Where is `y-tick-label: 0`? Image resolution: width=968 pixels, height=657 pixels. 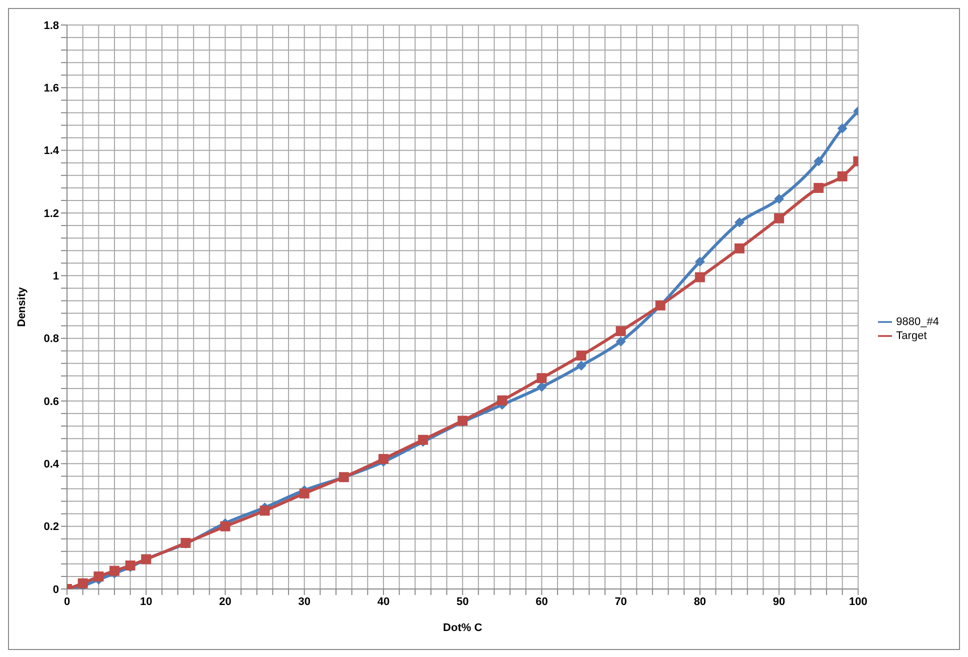
y-tick-label: 0 is located at coordinates (55, 590).